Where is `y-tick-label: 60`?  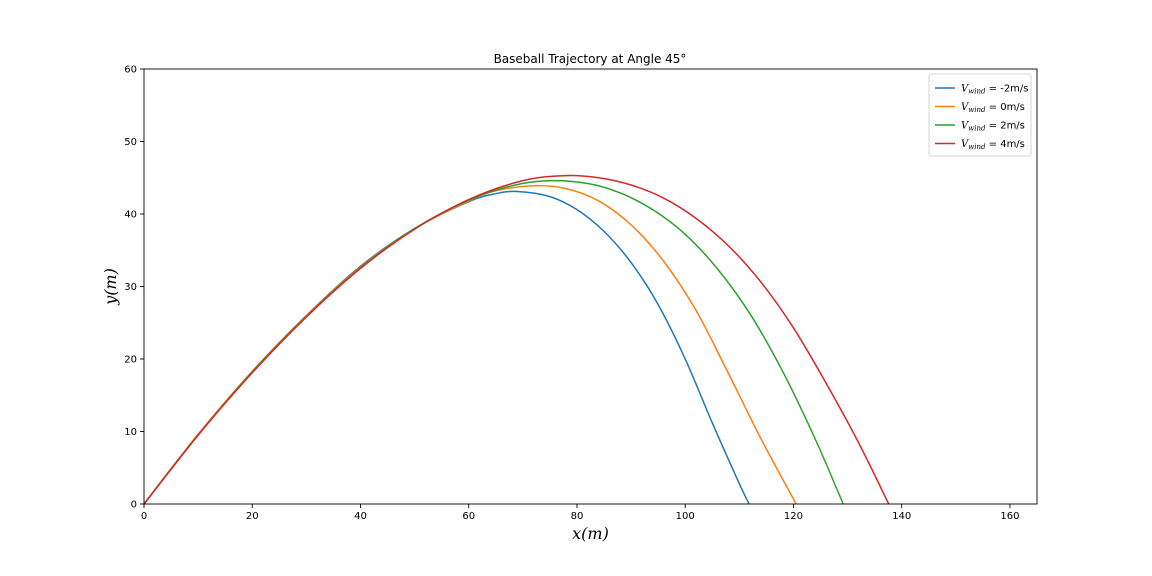 y-tick-label: 60 is located at coordinates (130, 70).